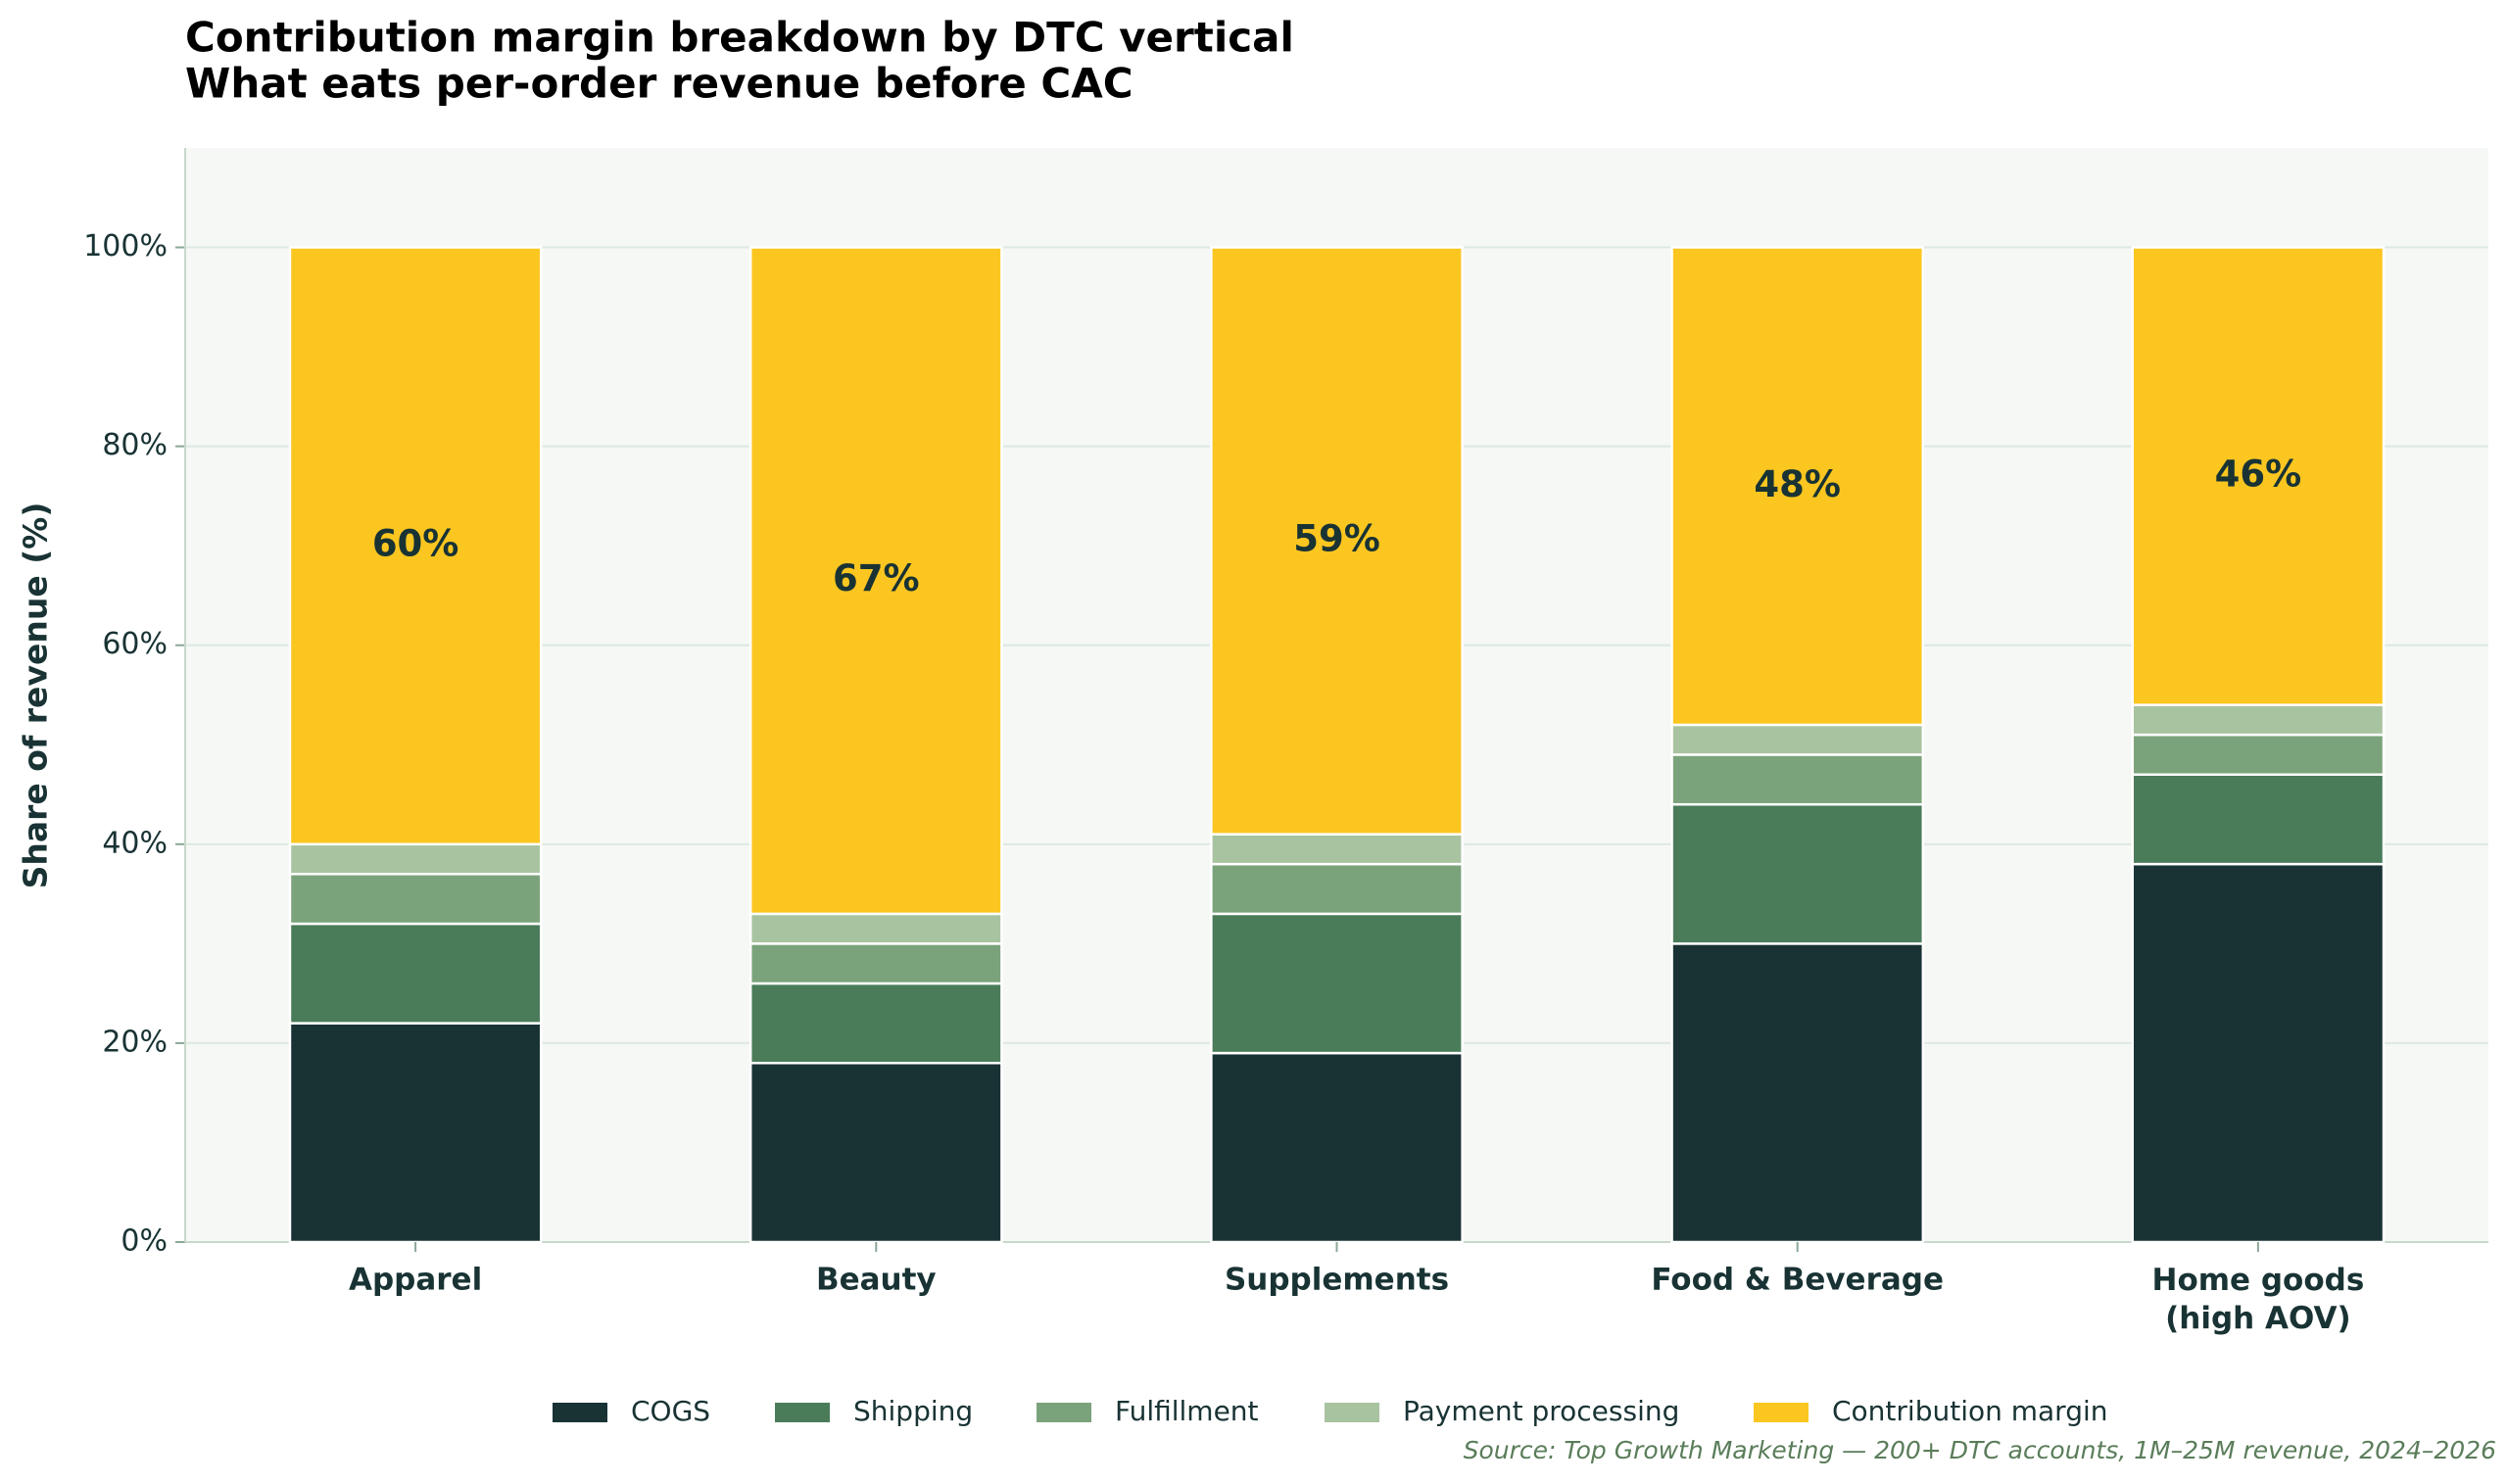  What do you see at coordinates (1797, 1280) in the screenshot?
I see `x-tick-label: Food & Beverage` at bounding box center [1797, 1280].